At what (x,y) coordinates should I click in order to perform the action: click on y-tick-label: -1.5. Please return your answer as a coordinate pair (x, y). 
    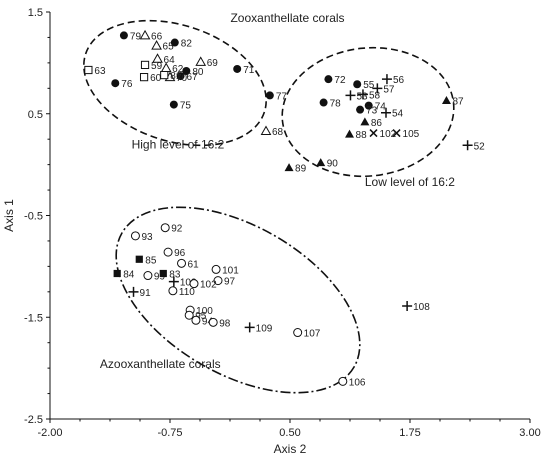
    Looking at the image, I should click on (33, 318).